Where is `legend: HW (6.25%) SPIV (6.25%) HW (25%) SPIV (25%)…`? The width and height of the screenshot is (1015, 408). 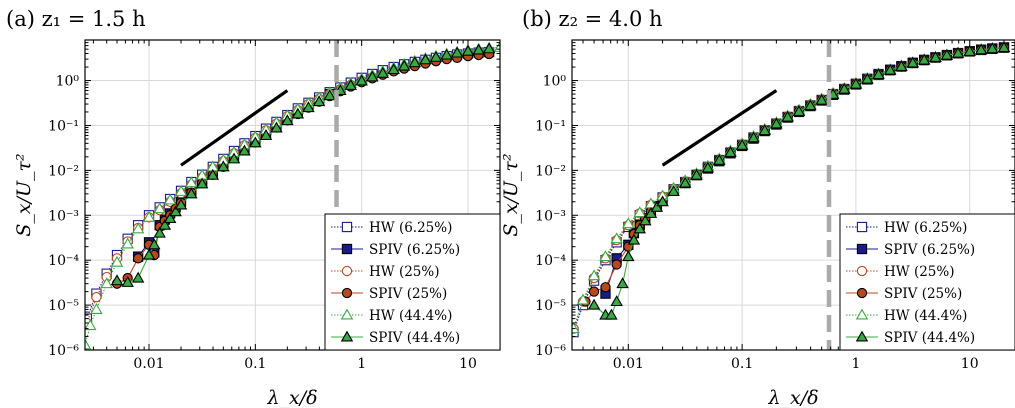 legend: HW (6.25%) SPIV (6.25%) HW (25%) SPIV (25%)… is located at coordinates (927, 282).